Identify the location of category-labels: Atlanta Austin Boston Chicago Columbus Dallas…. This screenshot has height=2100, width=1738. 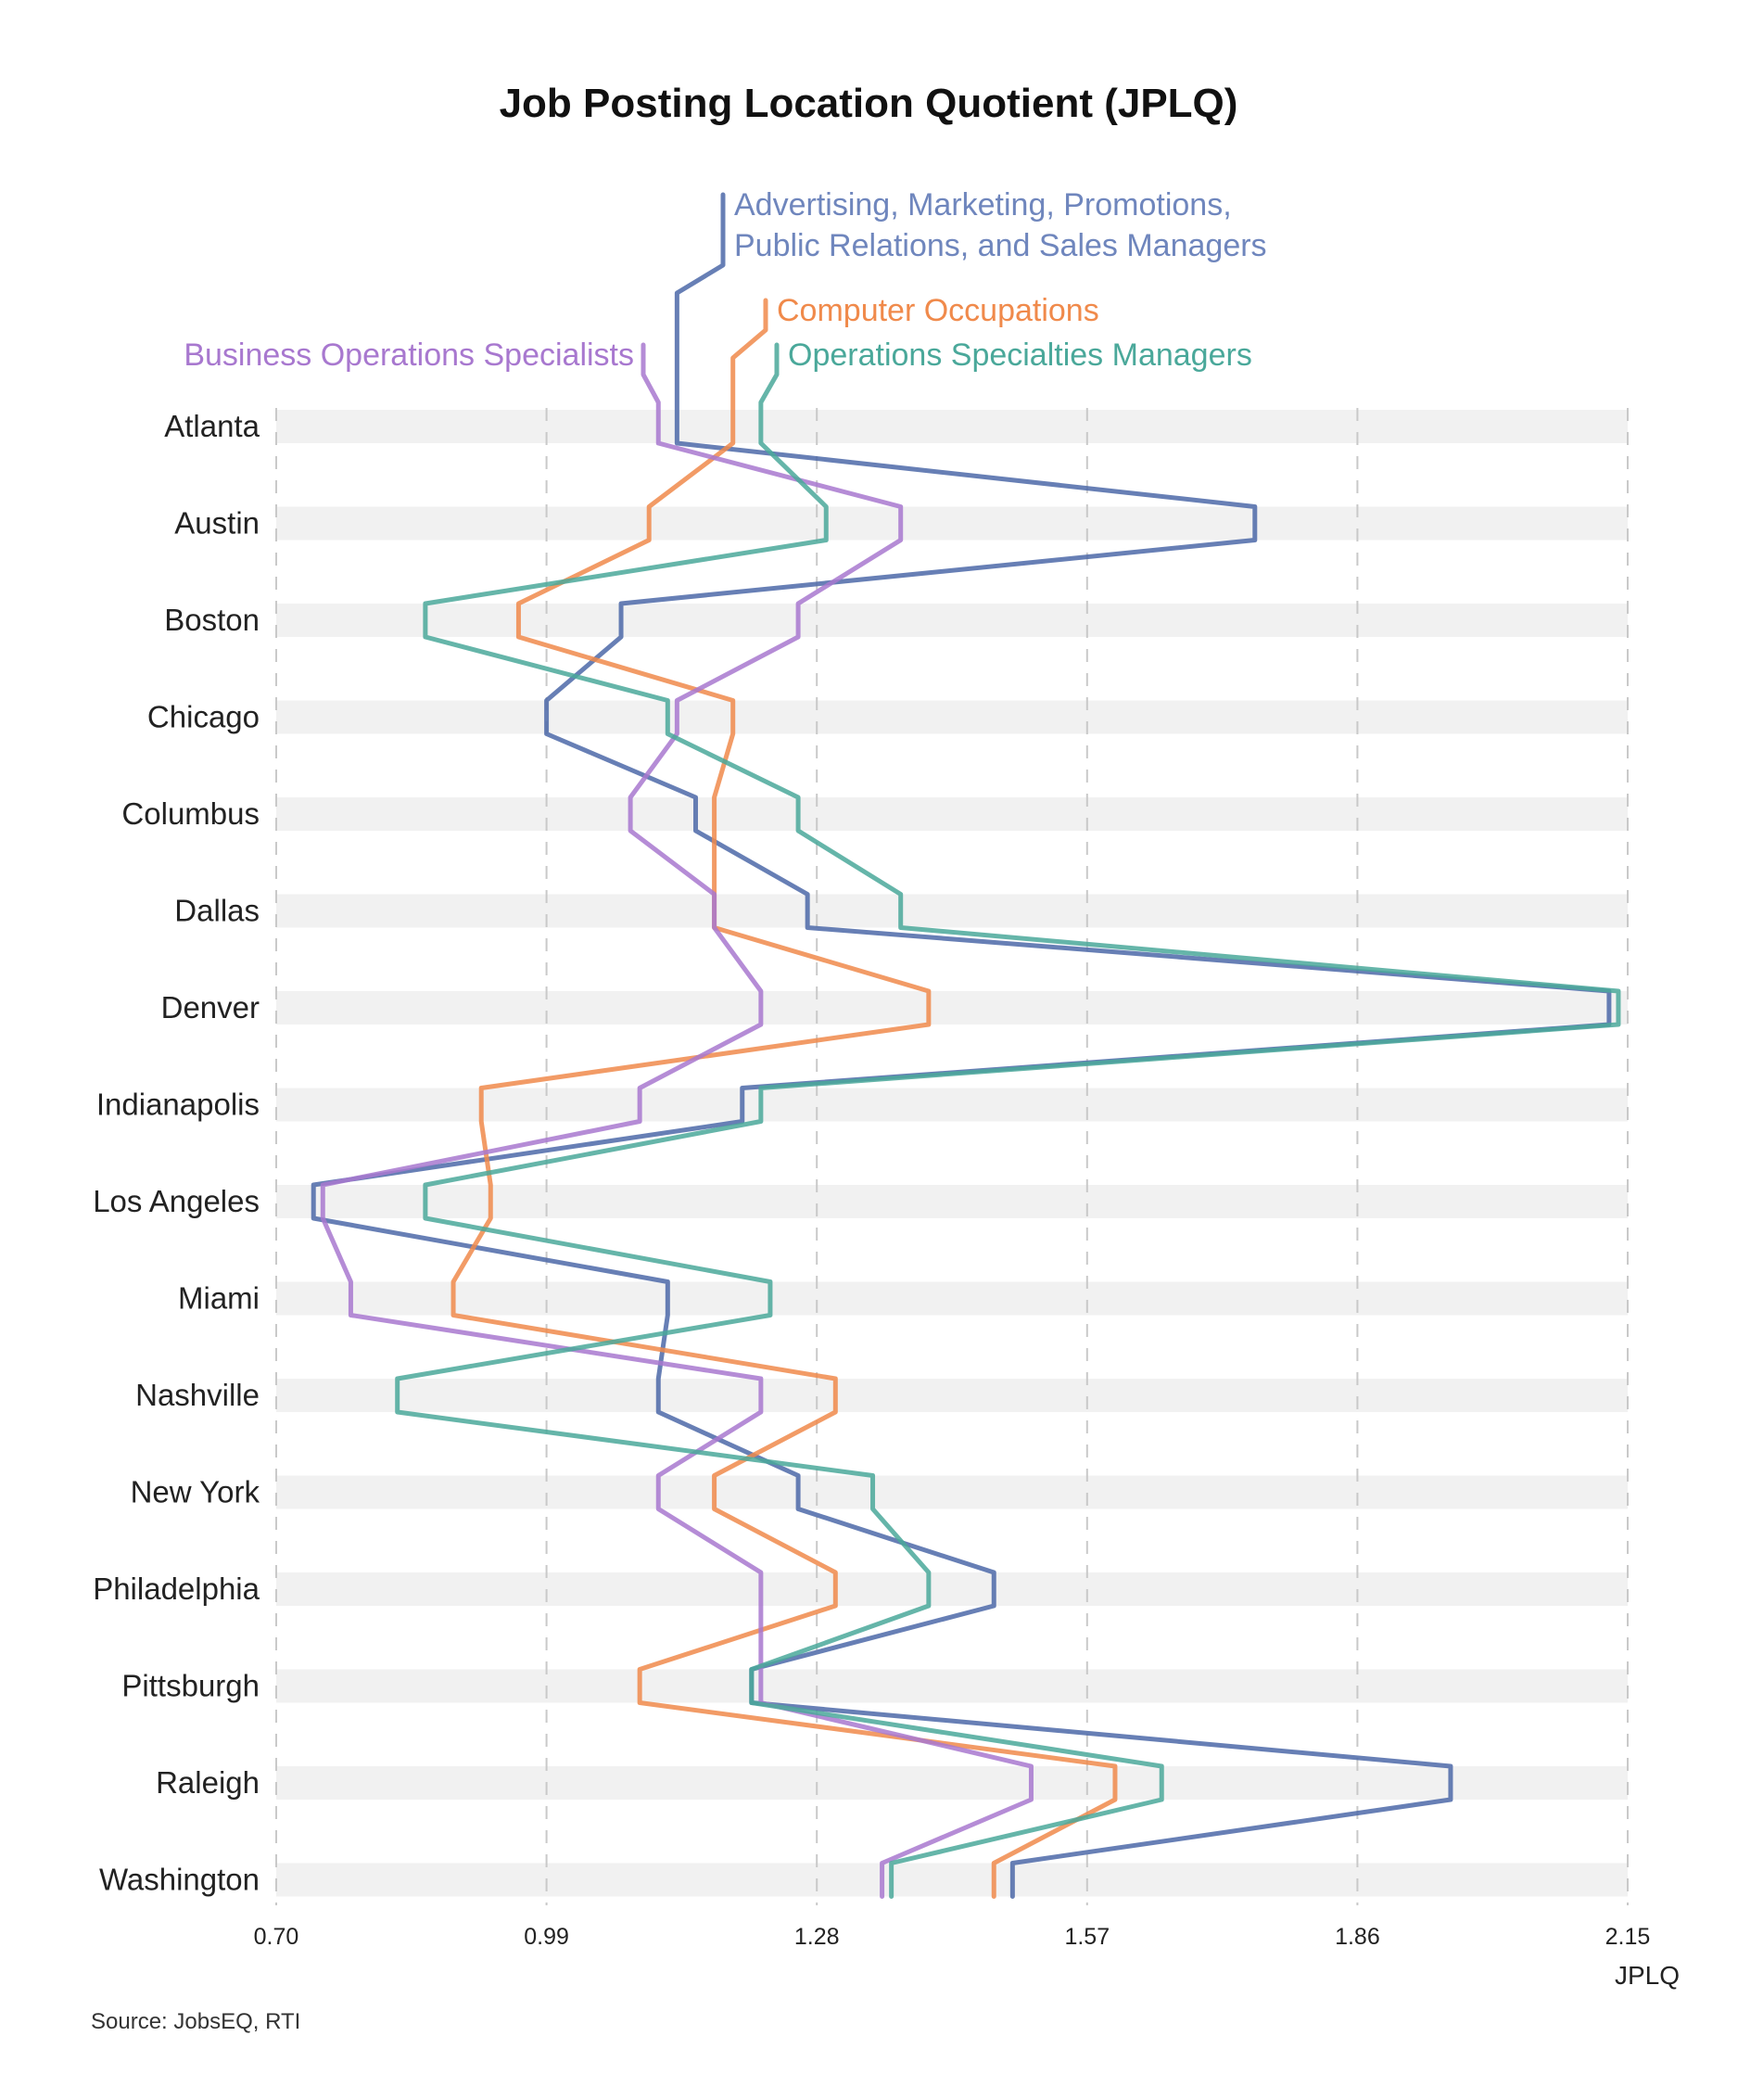
(176, 1153).